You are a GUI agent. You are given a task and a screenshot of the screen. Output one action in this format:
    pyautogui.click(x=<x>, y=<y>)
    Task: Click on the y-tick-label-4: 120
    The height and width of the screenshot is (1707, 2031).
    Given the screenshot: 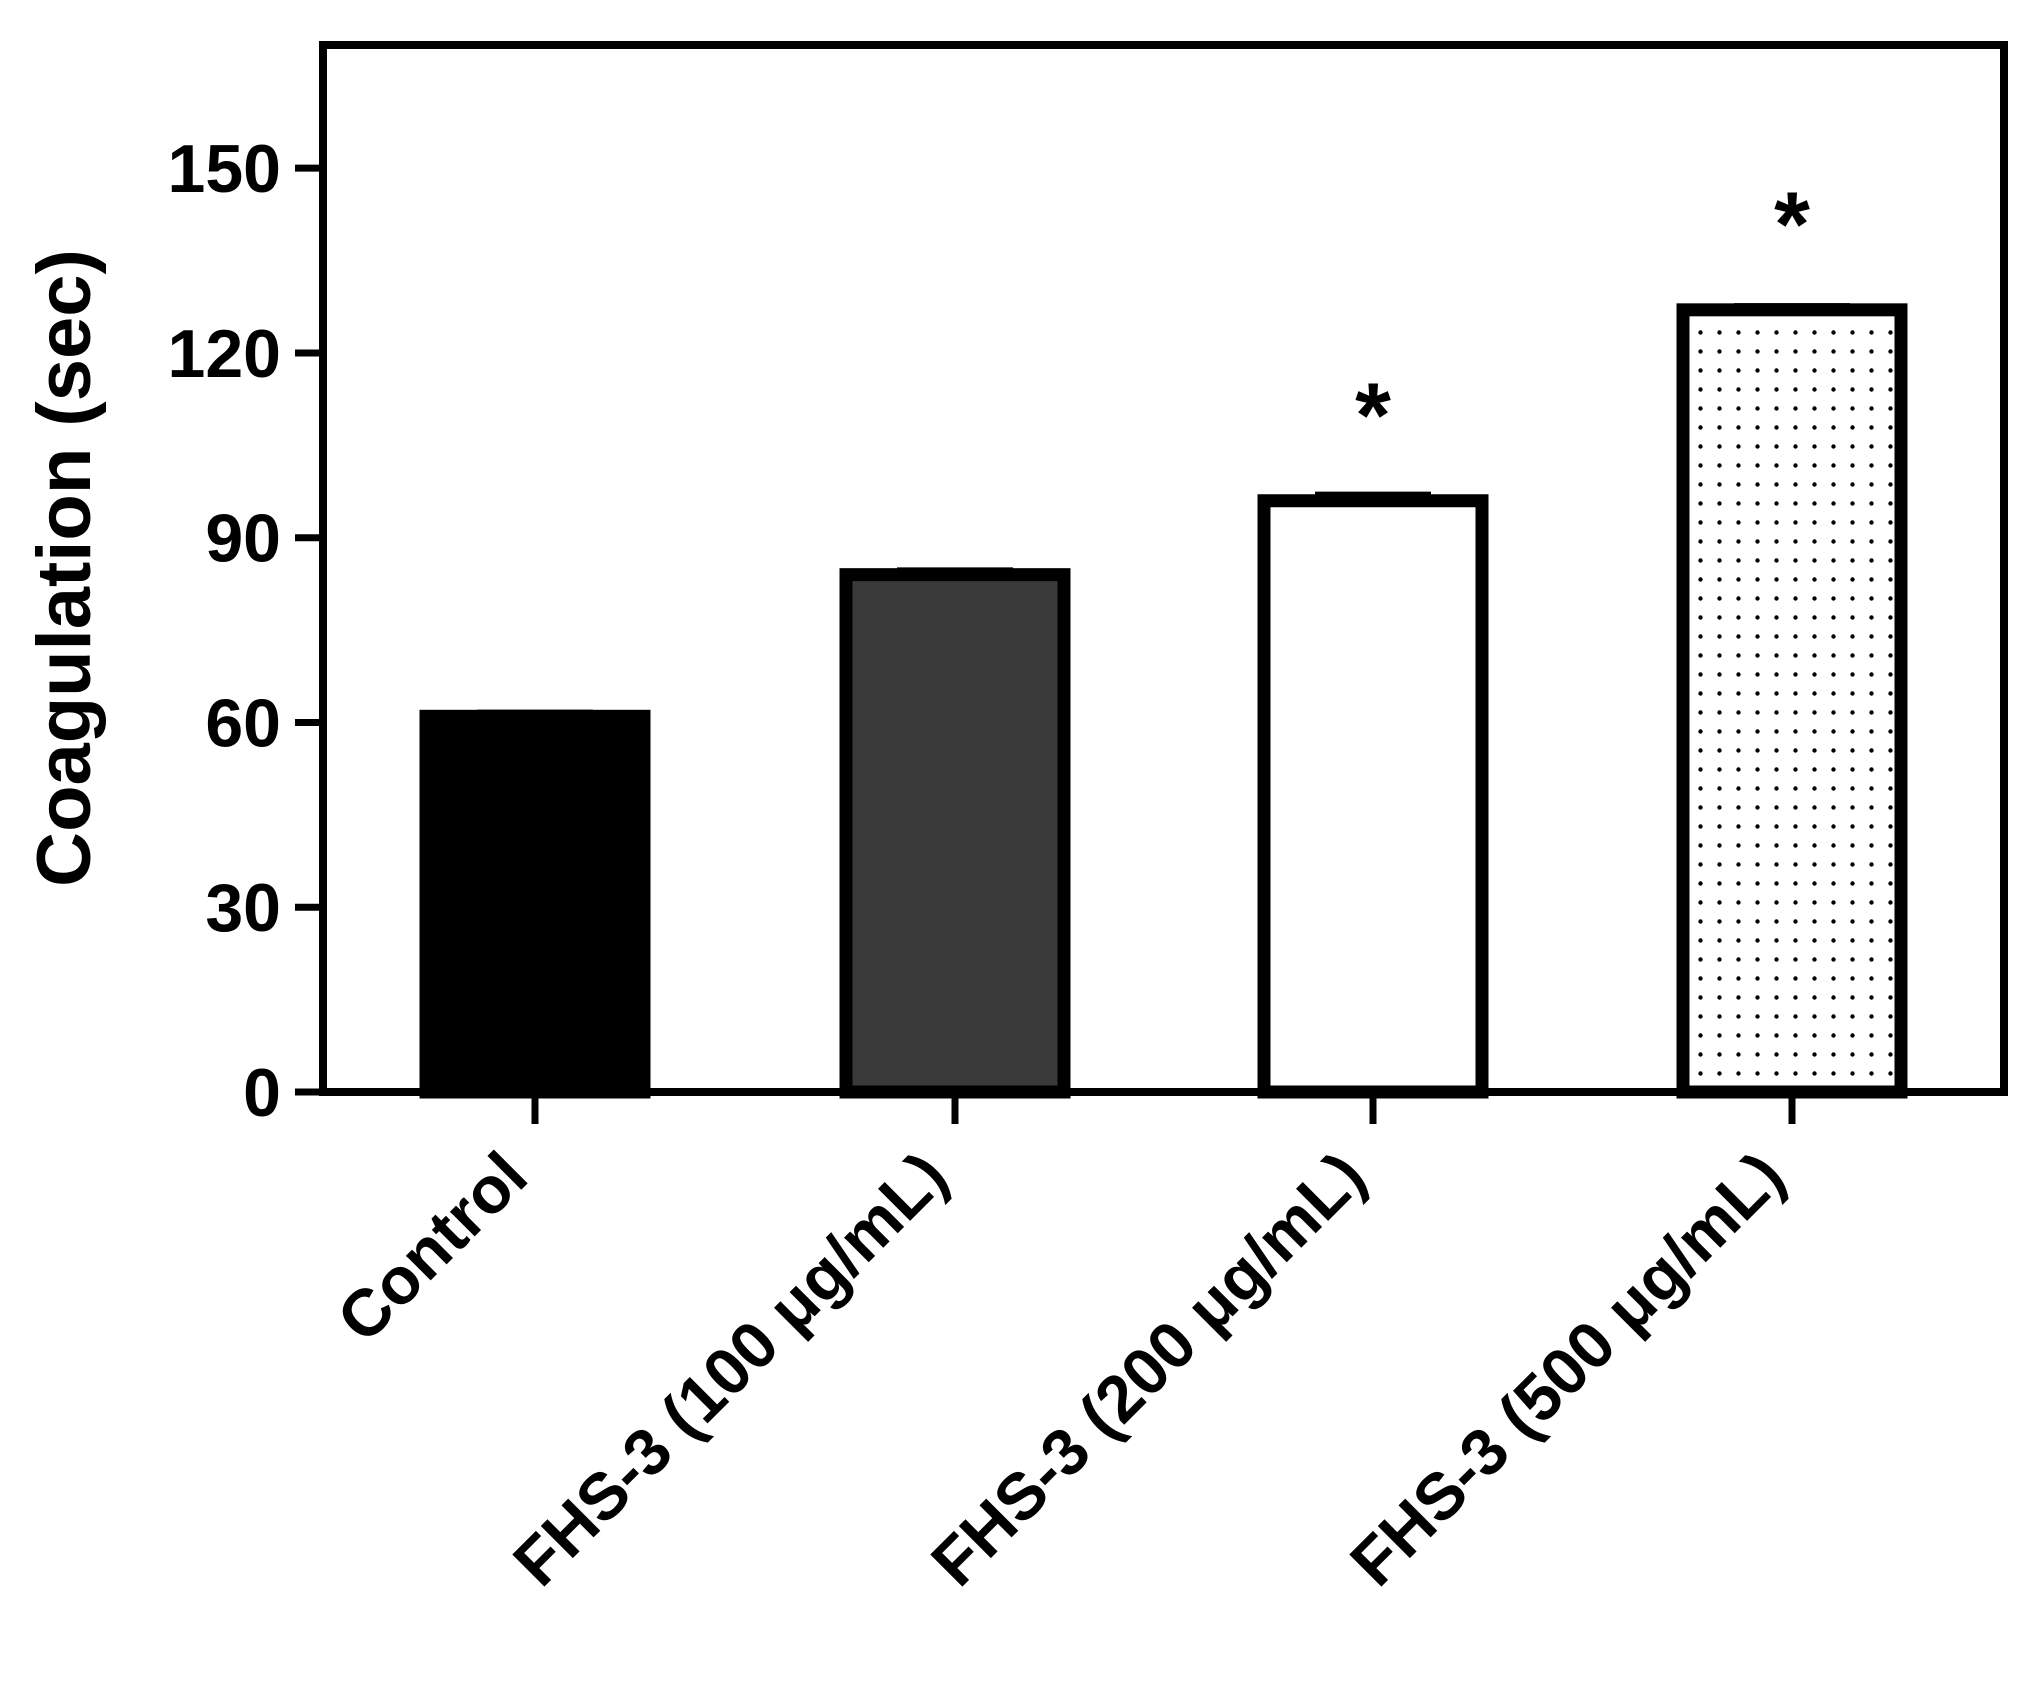 What is the action you would take?
    pyautogui.click(x=224, y=354)
    